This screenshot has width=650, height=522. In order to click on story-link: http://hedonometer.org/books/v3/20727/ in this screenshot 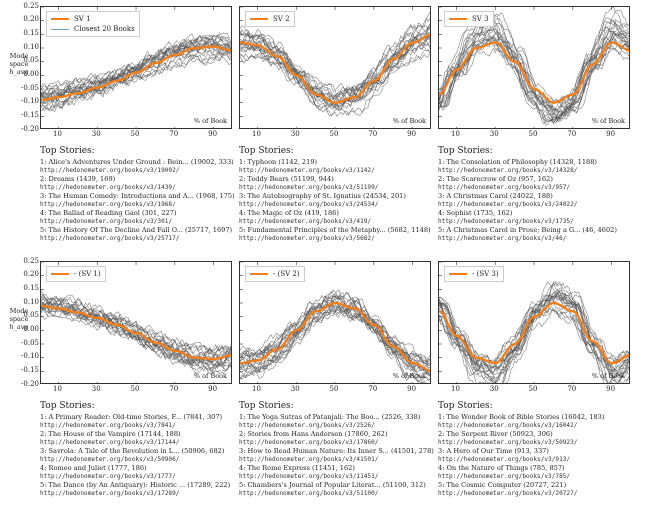, I will do `click(508, 493)`.